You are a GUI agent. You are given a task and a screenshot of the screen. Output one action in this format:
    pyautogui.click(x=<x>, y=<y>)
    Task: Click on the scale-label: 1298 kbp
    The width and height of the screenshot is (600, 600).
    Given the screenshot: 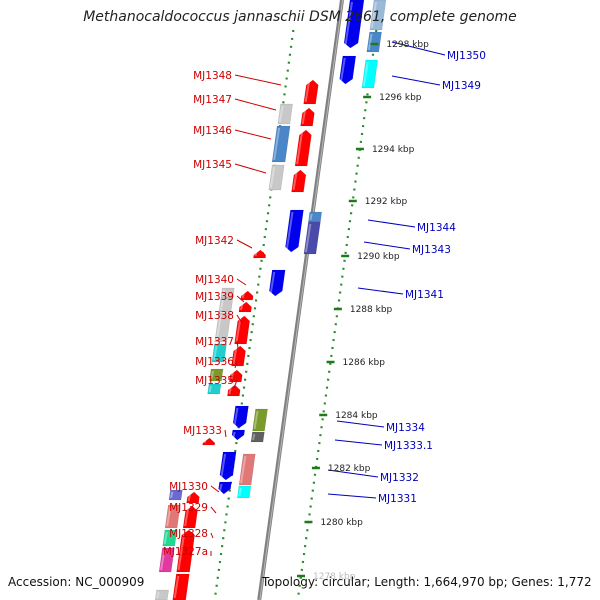 What is the action you would take?
    pyautogui.click(x=407, y=45)
    